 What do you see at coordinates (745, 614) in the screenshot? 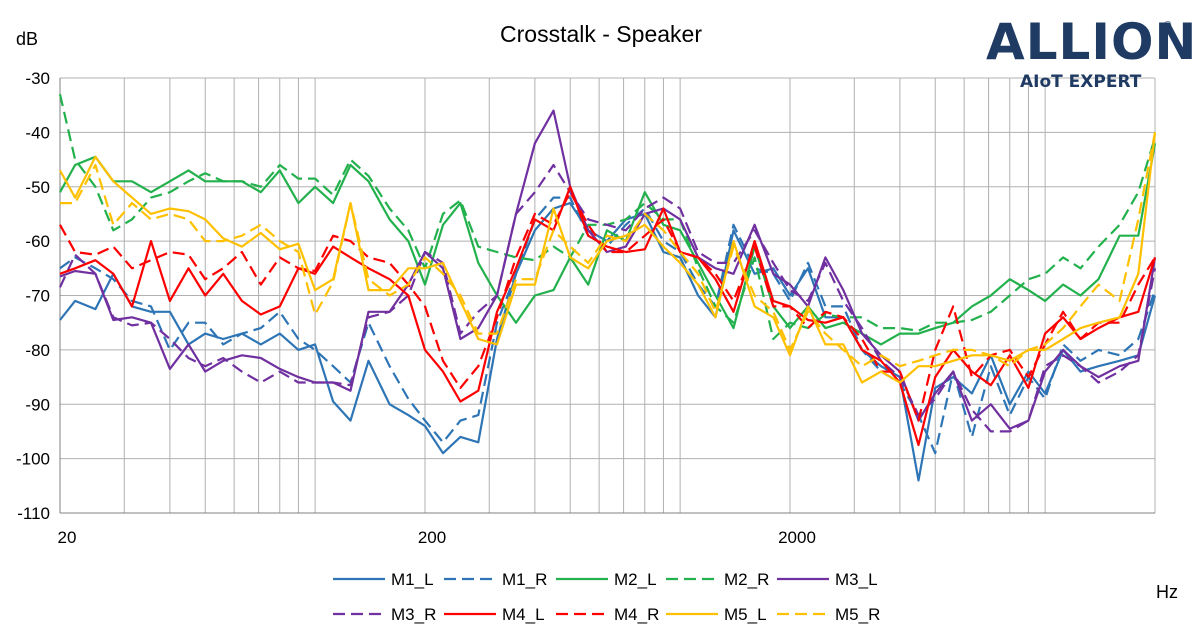
I see `legend-label: M5_L` at bounding box center [745, 614].